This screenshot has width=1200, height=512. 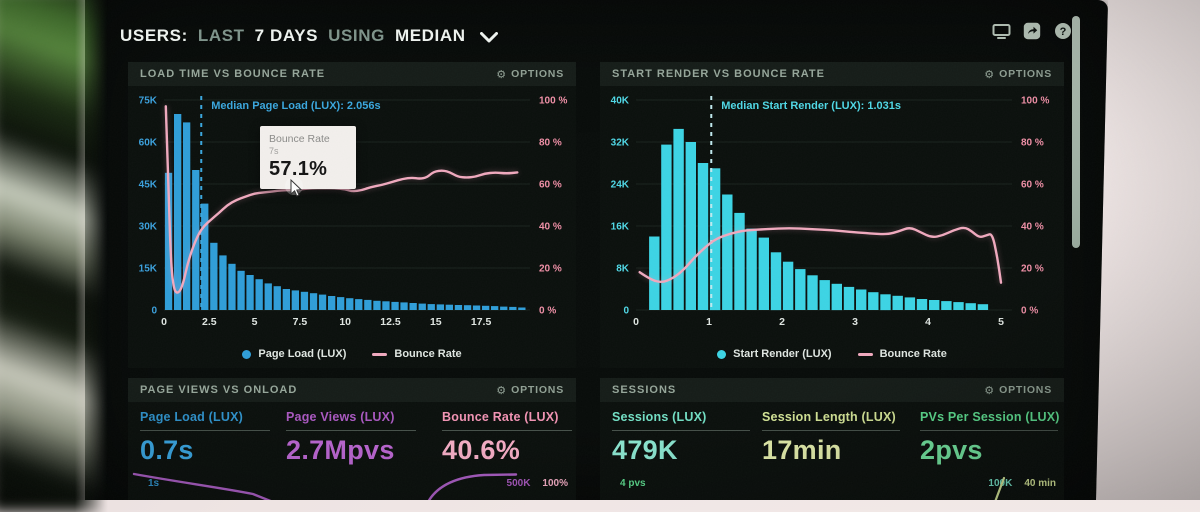 I want to click on tooltip-x-value: 7s, so click(x=274, y=151).